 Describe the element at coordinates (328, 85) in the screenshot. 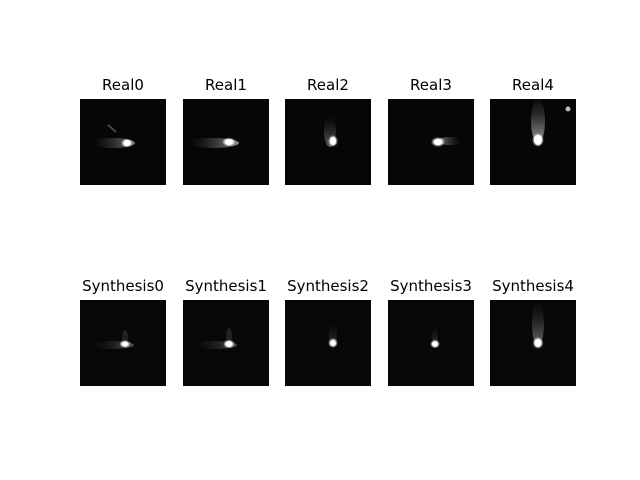

I see `panel-title: Real2` at that location.